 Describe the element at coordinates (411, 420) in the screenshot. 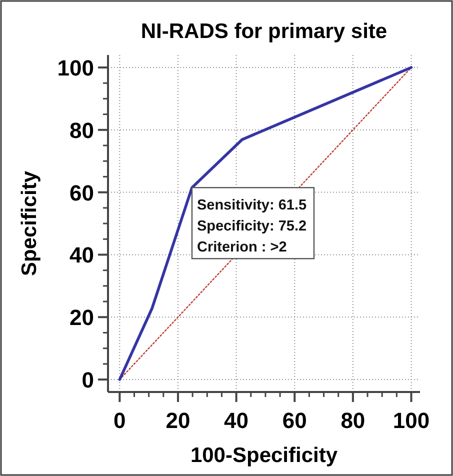

I see `x-tick-label: 100` at that location.